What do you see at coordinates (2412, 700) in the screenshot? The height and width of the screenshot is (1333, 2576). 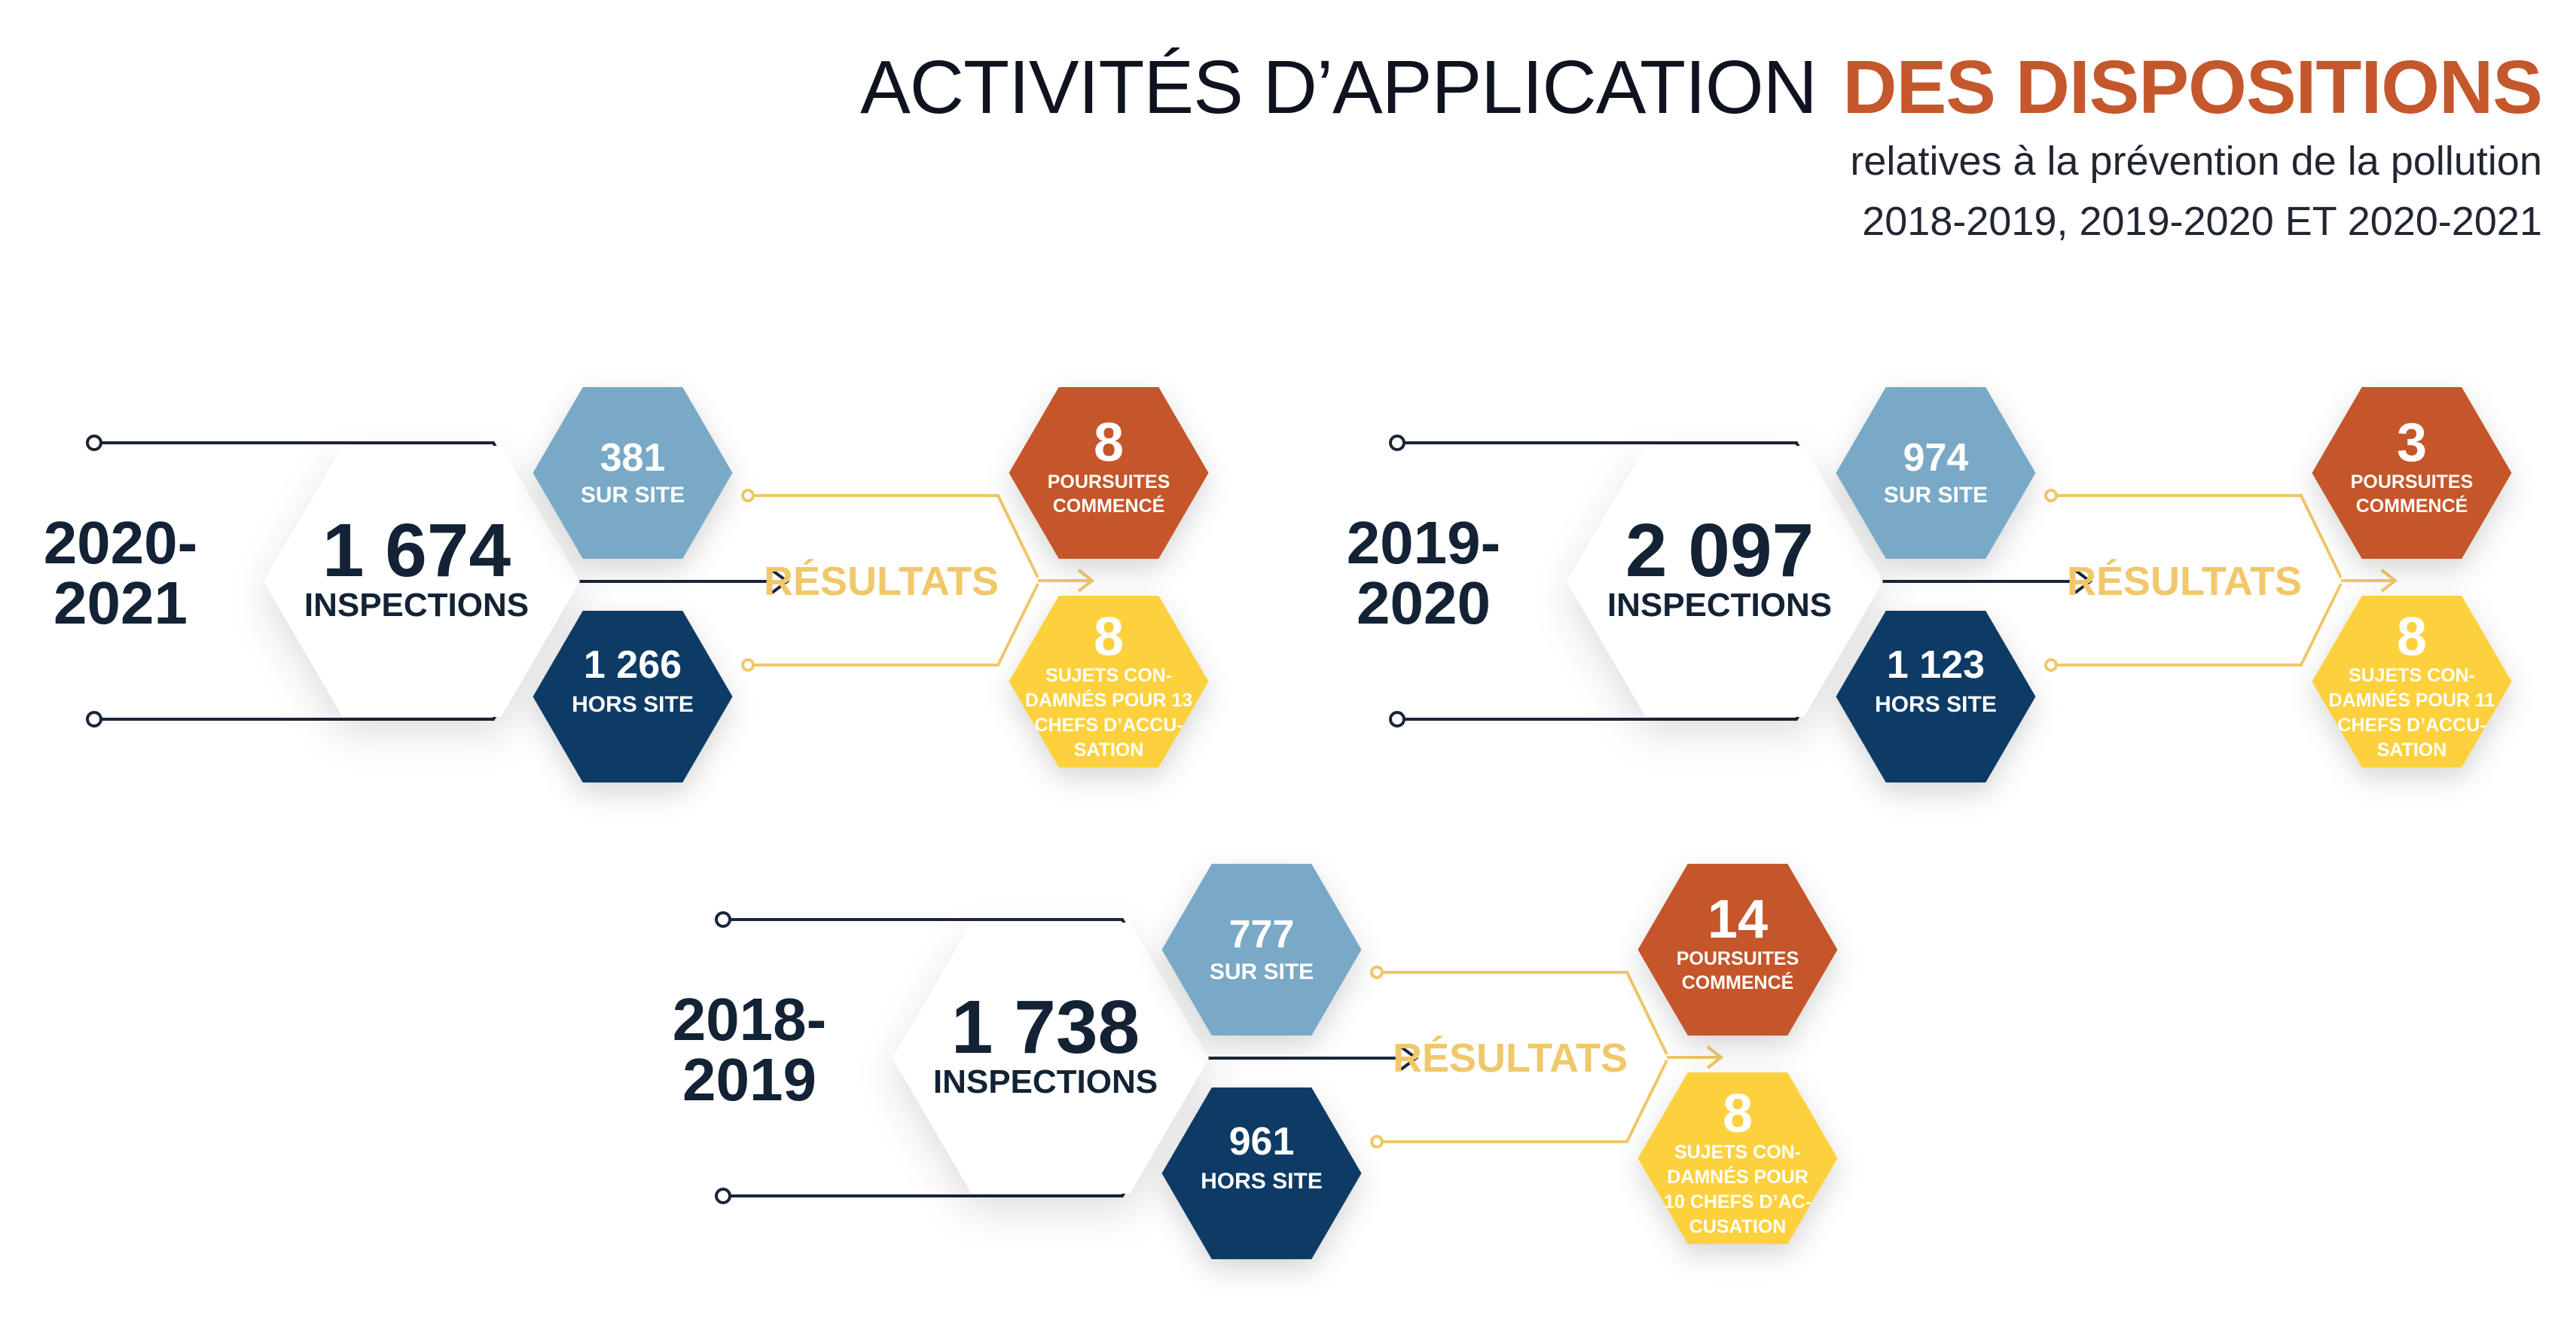 I see `convicted-label-line: DAMNÉS POUR 11` at bounding box center [2412, 700].